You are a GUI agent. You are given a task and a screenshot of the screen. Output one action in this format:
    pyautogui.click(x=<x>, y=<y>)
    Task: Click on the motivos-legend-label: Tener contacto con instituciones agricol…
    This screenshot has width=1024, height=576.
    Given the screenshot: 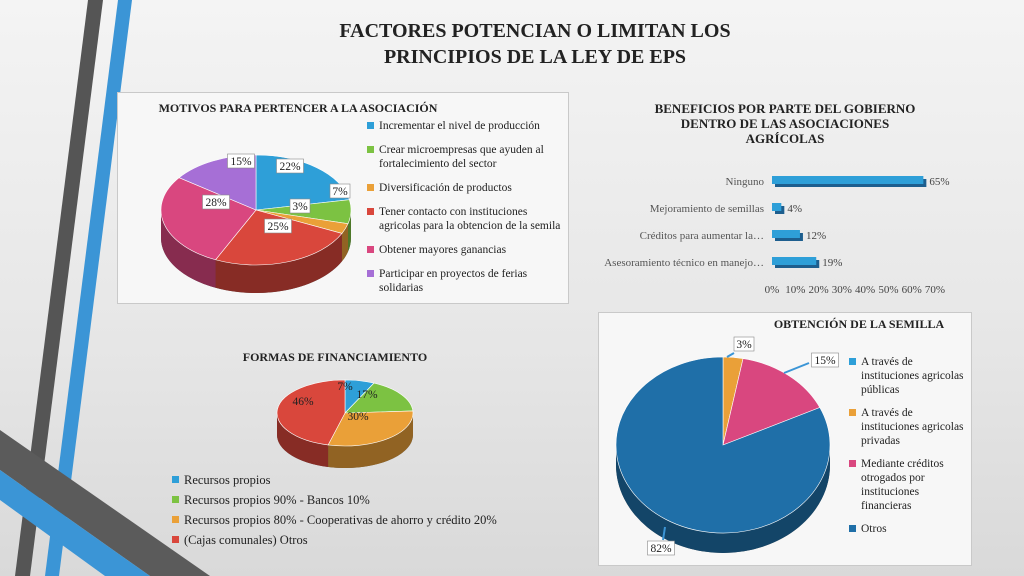 What is the action you would take?
    pyautogui.click(x=470, y=219)
    